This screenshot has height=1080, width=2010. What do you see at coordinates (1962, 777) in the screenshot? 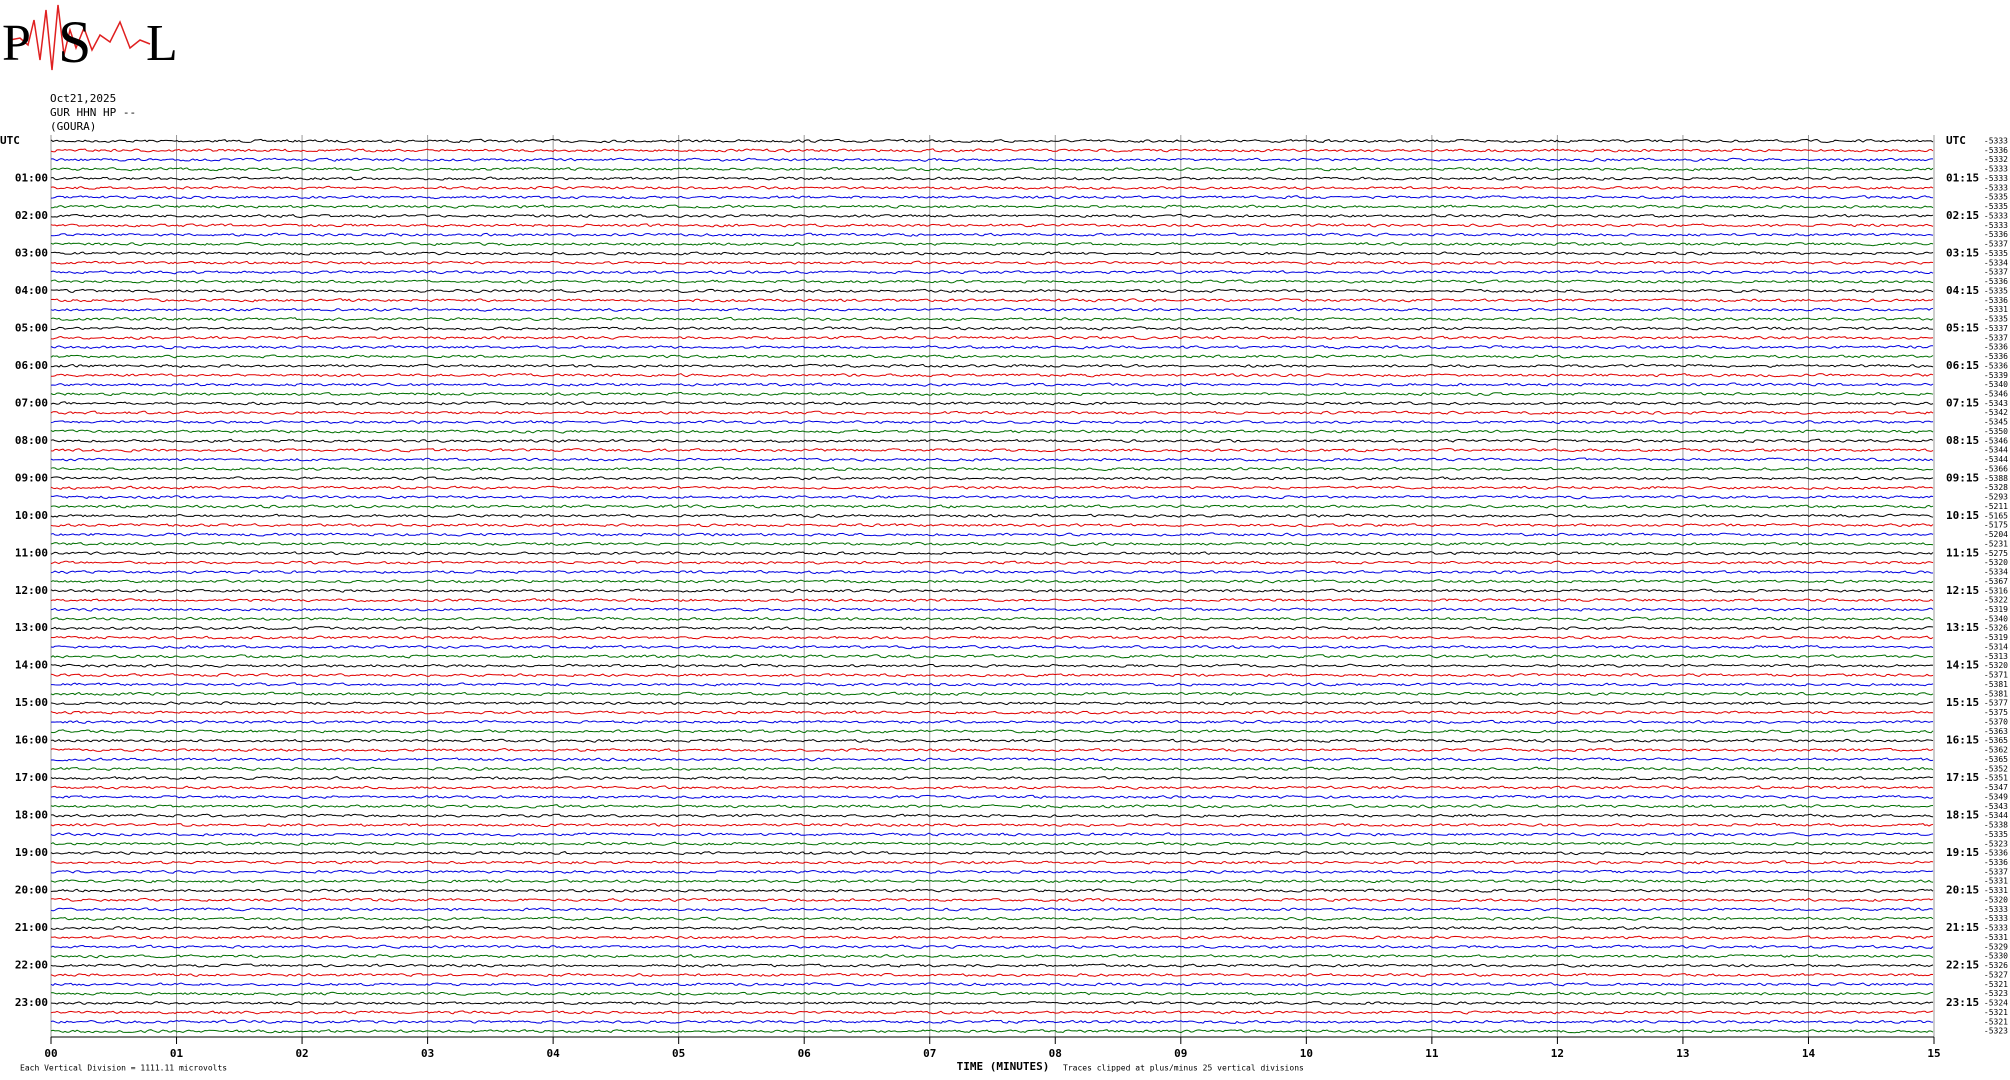
I see `right-time-label: 17:15` at bounding box center [1962, 777].